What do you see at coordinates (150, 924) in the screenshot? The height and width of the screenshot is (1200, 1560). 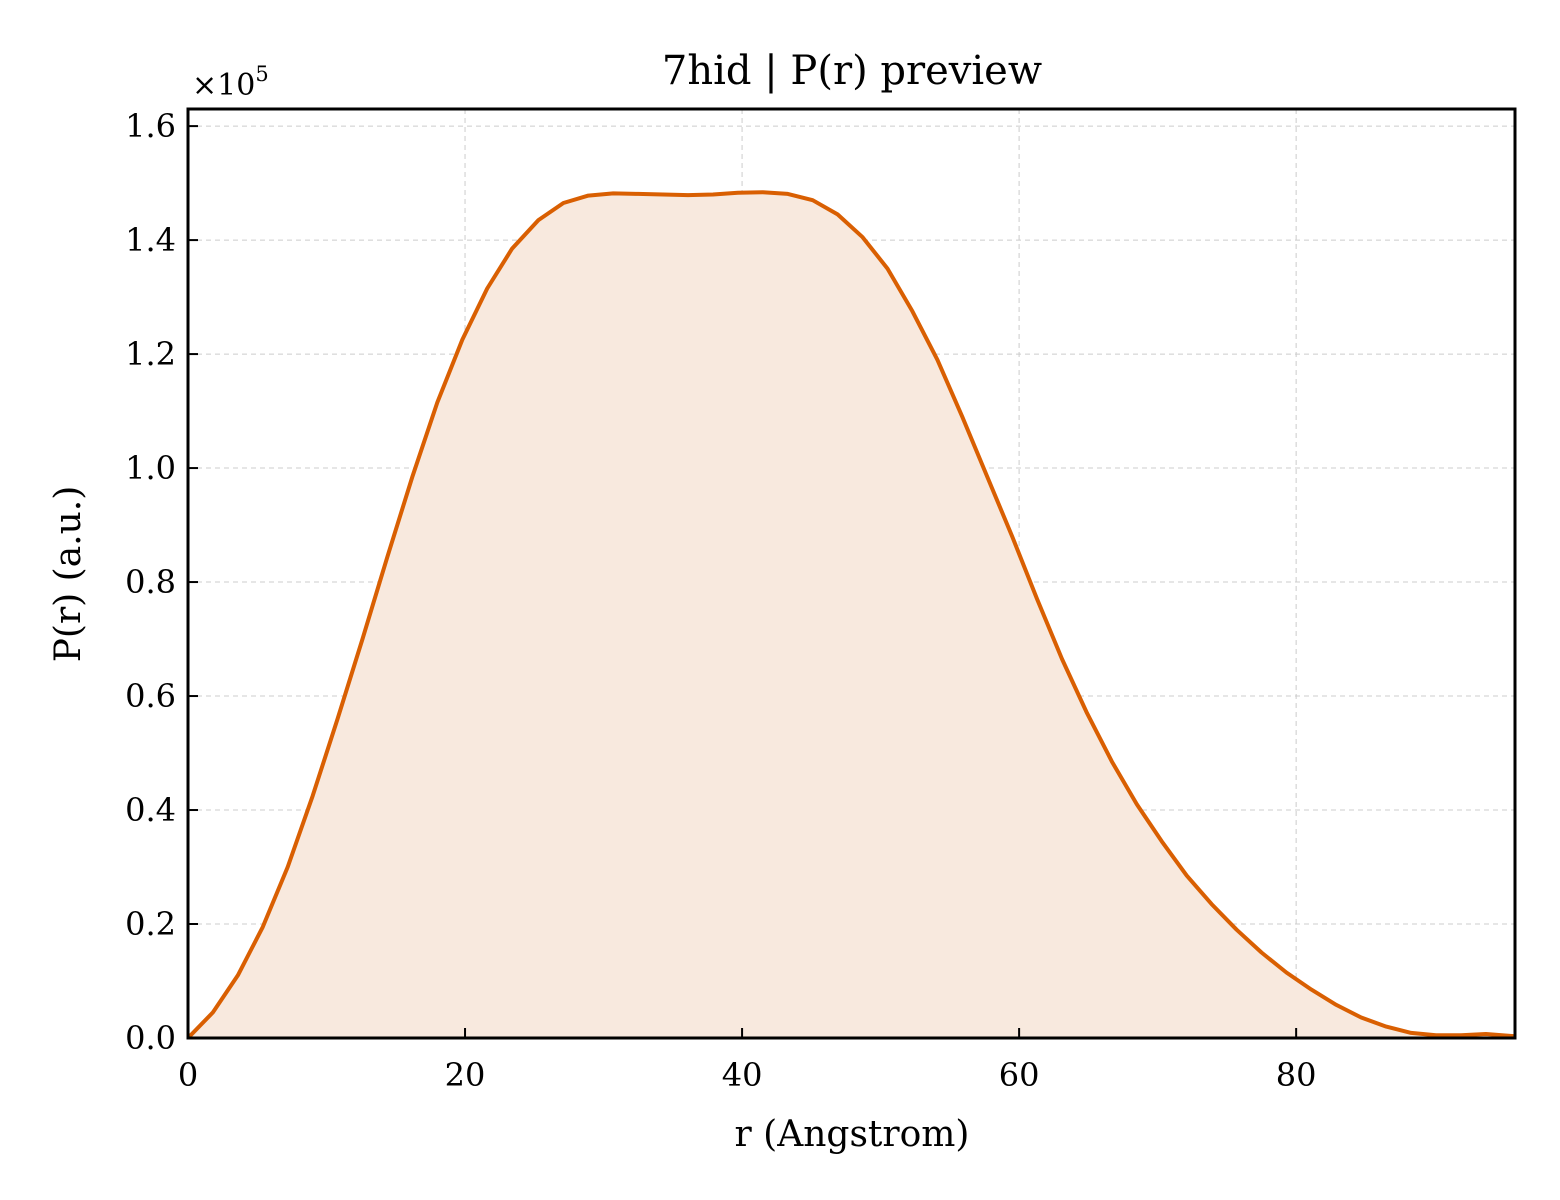 I see `y-tick-label: 0.2` at bounding box center [150, 924].